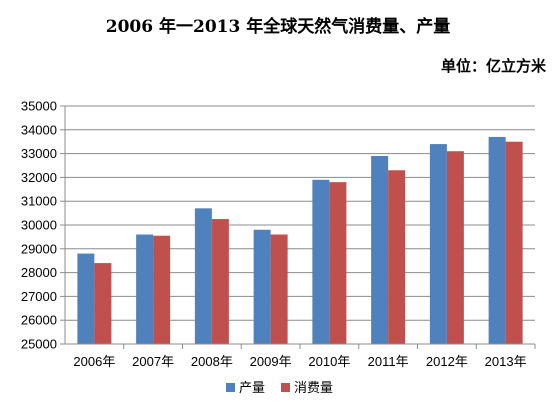  What do you see at coordinates (39, 129) in the screenshot?
I see `y-tick-label: 34000` at bounding box center [39, 129].